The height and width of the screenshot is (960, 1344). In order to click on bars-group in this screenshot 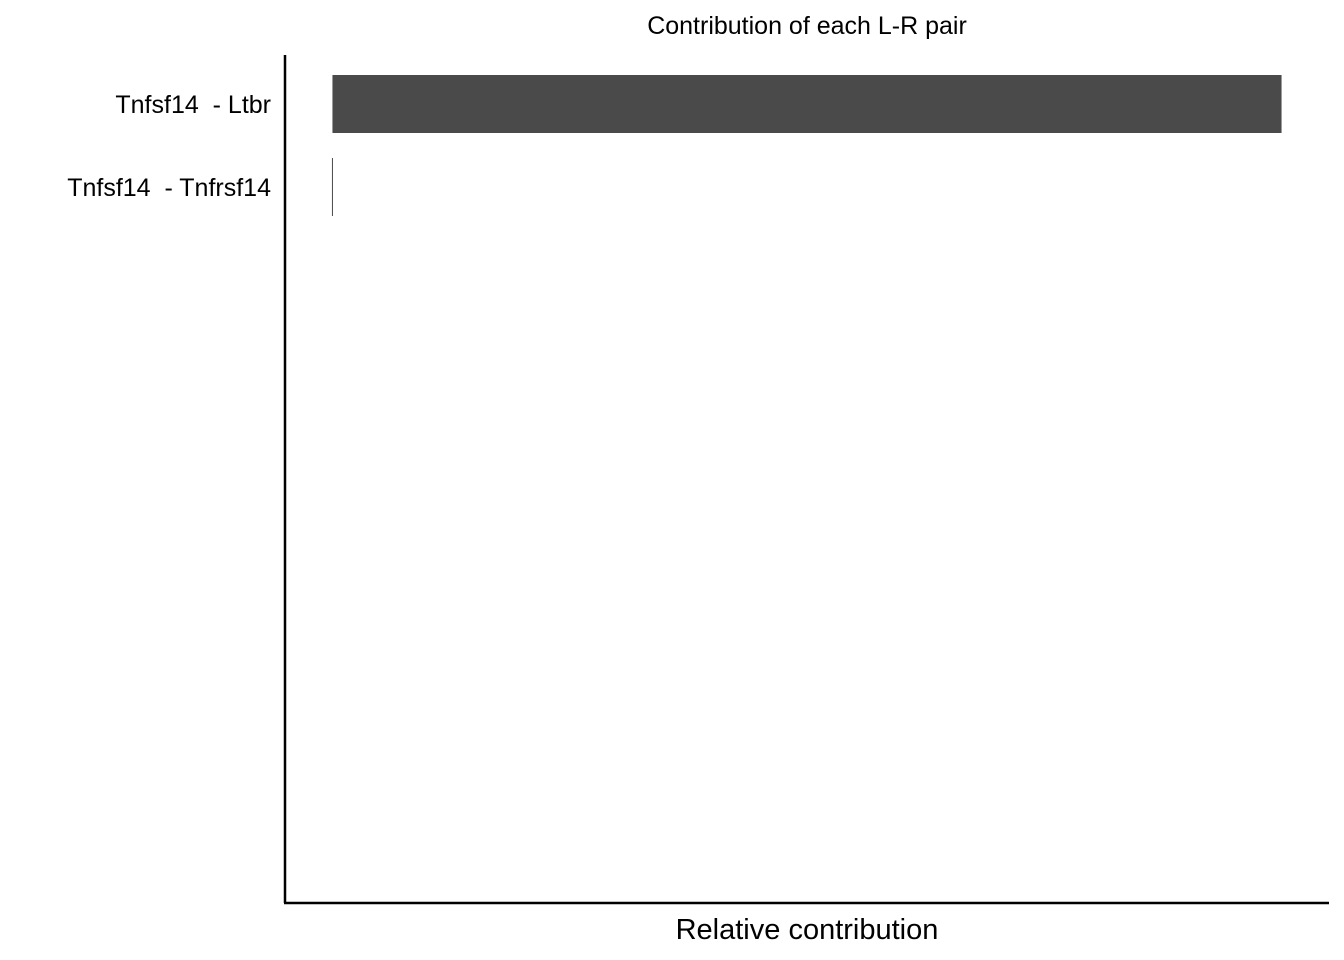, I will do `click(806, 145)`.